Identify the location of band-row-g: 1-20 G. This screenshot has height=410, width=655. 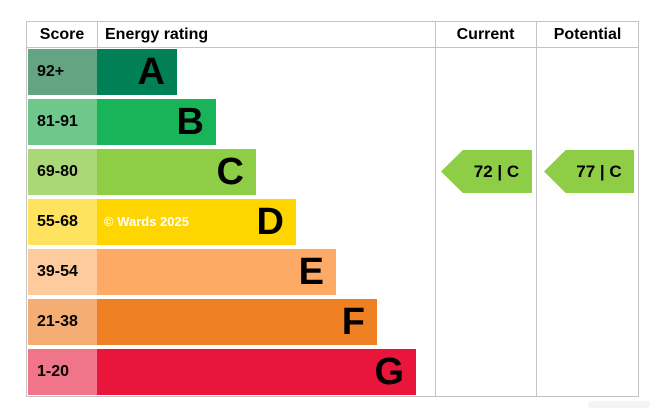
(333, 372).